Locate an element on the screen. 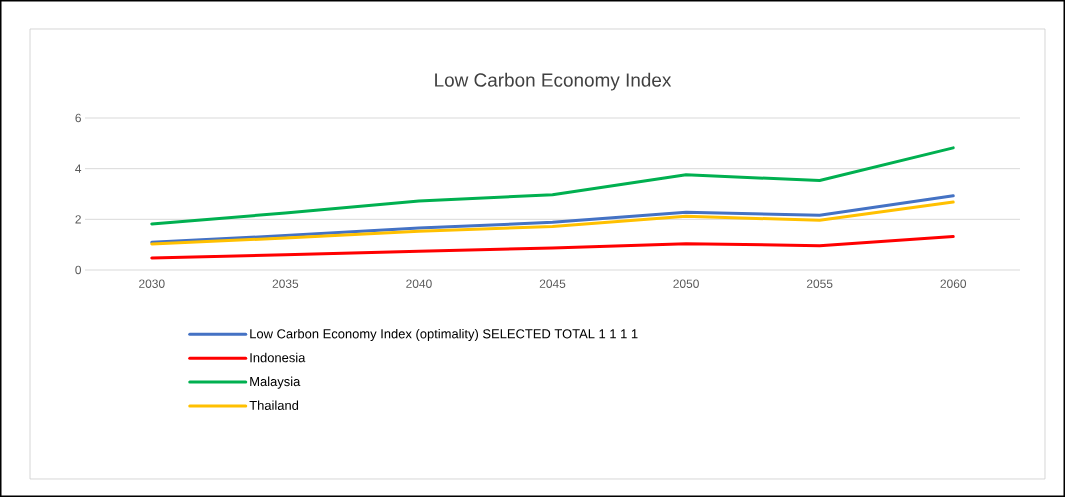 The width and height of the screenshot is (1065, 497). y-tick-label: 0 is located at coordinates (78, 270).